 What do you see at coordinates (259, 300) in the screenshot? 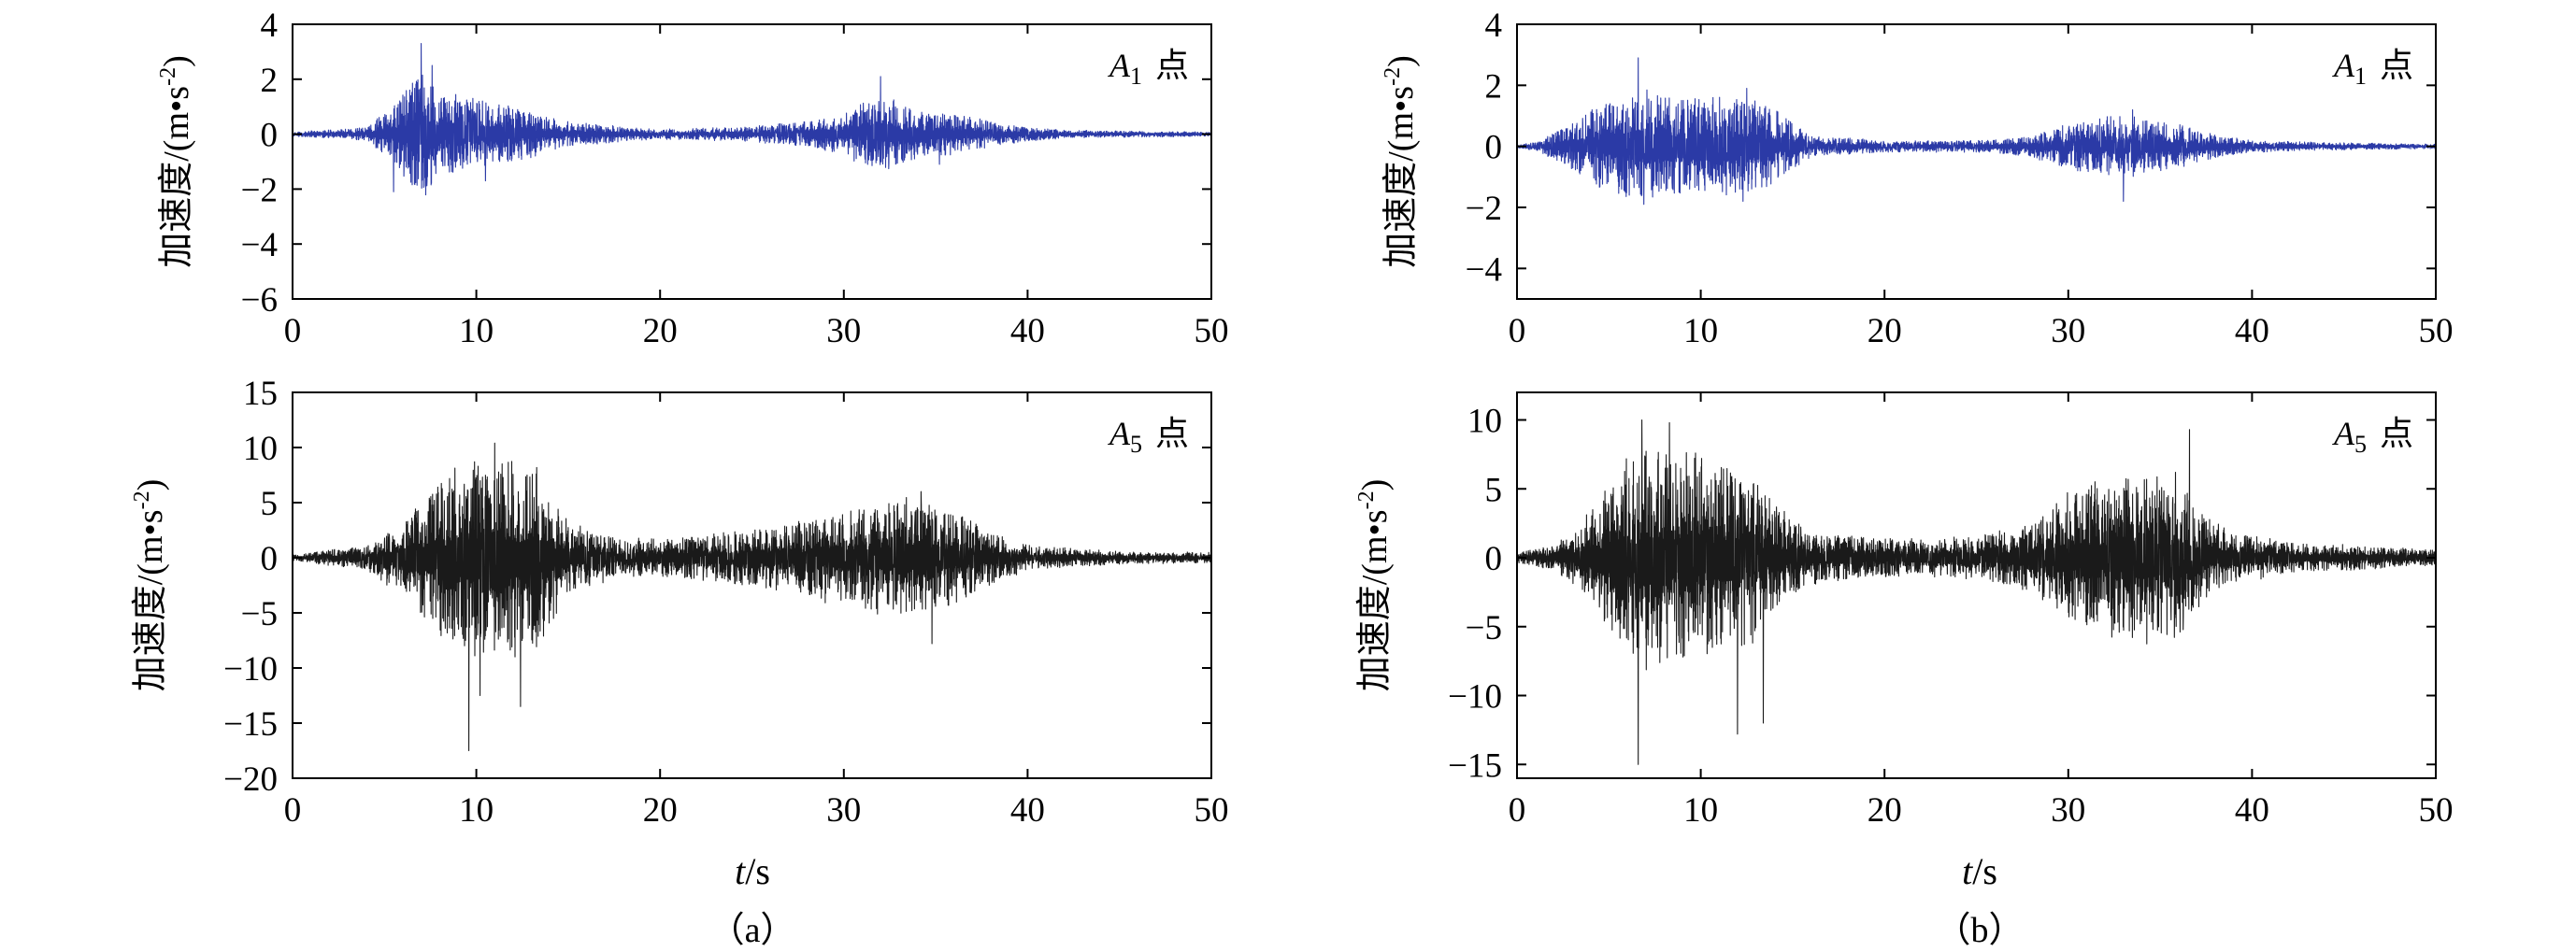
I see `y-tick-label: −6` at bounding box center [259, 300].